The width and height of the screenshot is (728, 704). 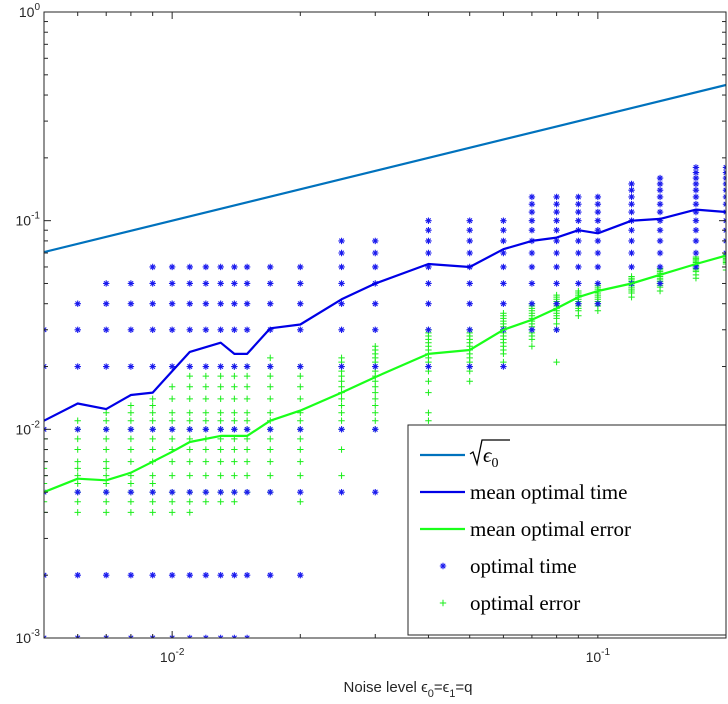 What do you see at coordinates (28, 220) in the screenshot?
I see `y-tick-label: 10⁻¹` at bounding box center [28, 220].